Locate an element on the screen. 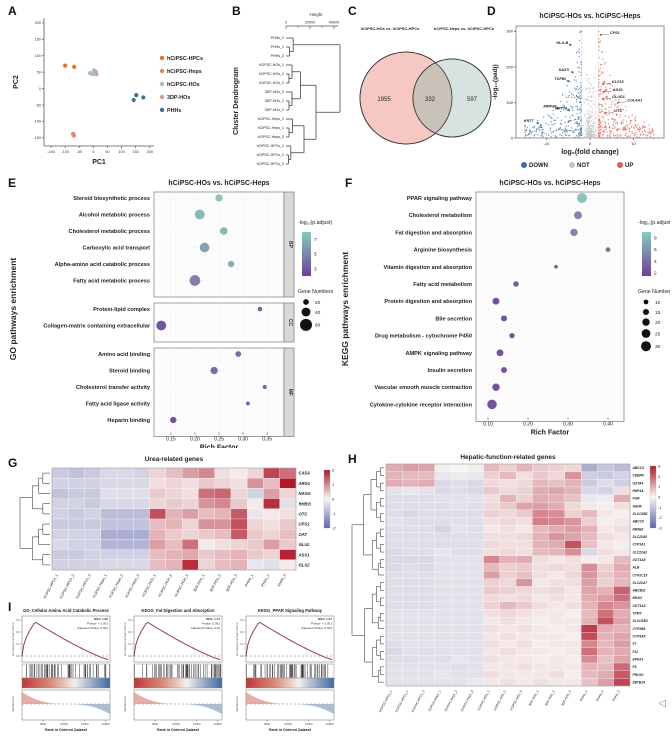  svg-text:Vitamin digestion and absorpti: Vitamin digestion and absorption is located at coordinates (428, 268).